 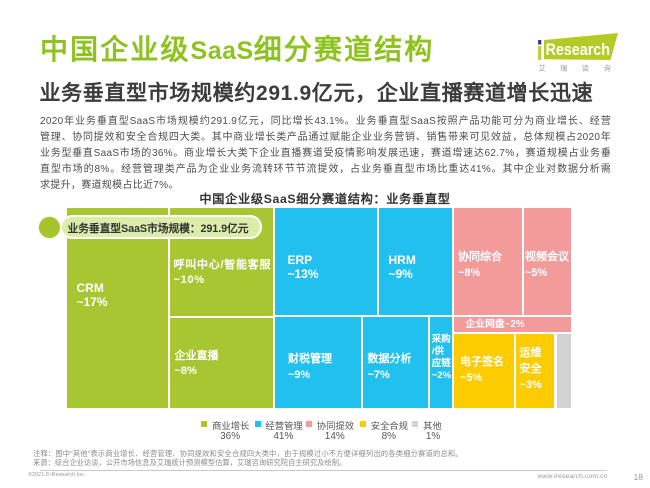 What do you see at coordinates (582, 68) in the screenshot?
I see `svg-text: 艾瑞咨询` at bounding box center [582, 68].